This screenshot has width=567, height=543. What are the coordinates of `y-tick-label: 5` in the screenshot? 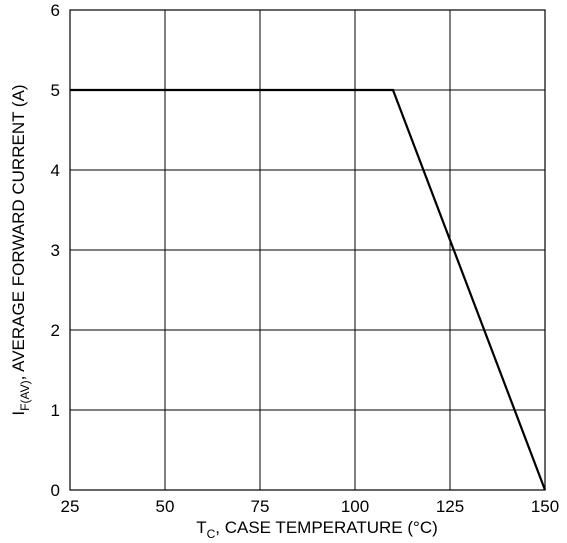 It's located at (55, 90).